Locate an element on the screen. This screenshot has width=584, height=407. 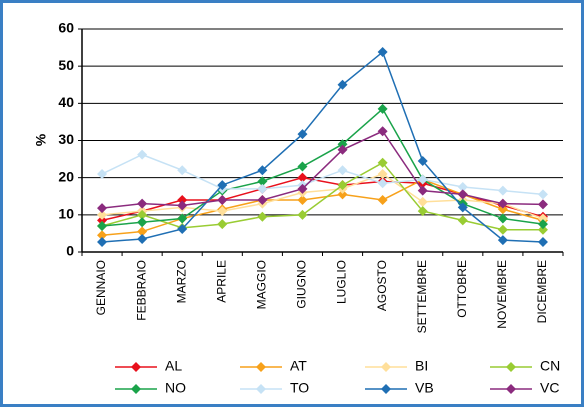
x-tick-label: SETTEMBRE is located at coordinates (422, 296).